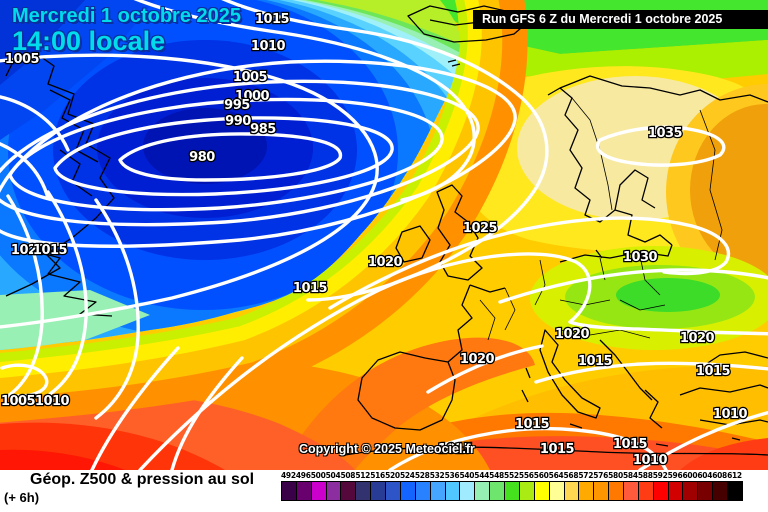 The width and height of the screenshot is (768, 512). I want to click on scale-value: 524, so click(407, 475).